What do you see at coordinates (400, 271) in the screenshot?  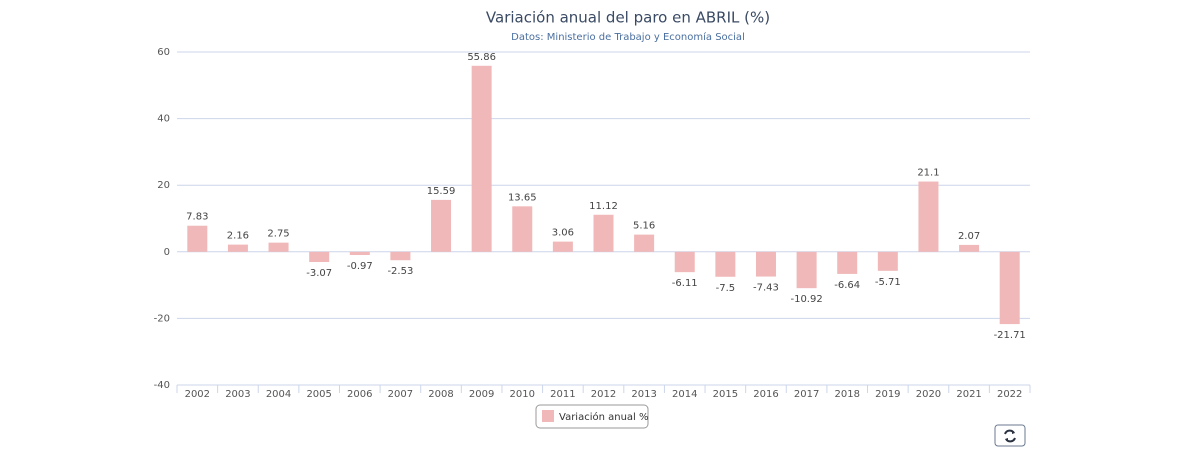 I see `data-label: -2.53` at bounding box center [400, 271].